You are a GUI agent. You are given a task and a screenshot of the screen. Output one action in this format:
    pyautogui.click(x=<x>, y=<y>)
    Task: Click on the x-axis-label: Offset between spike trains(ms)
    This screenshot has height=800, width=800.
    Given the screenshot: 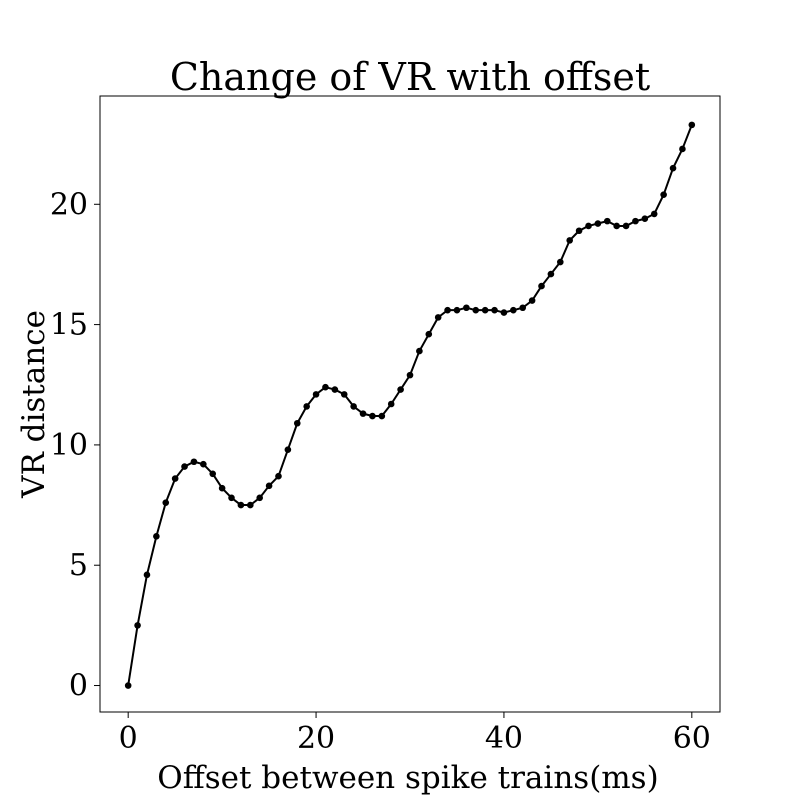 What is the action you would take?
    pyautogui.click(x=407, y=778)
    